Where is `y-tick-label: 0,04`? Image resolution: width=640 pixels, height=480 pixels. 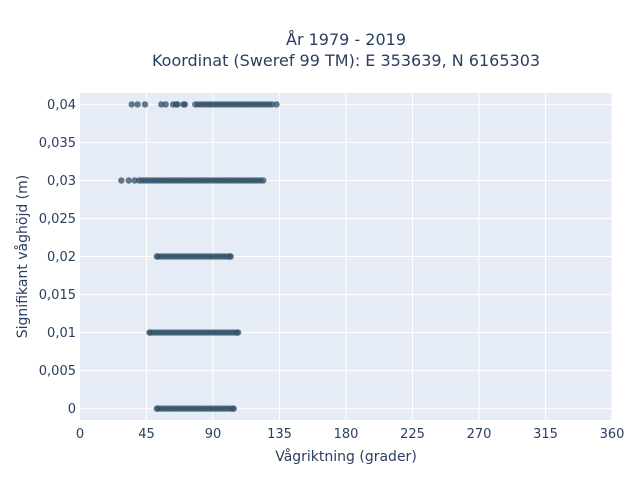 y-tick-label: 0,04 is located at coordinates (61, 105).